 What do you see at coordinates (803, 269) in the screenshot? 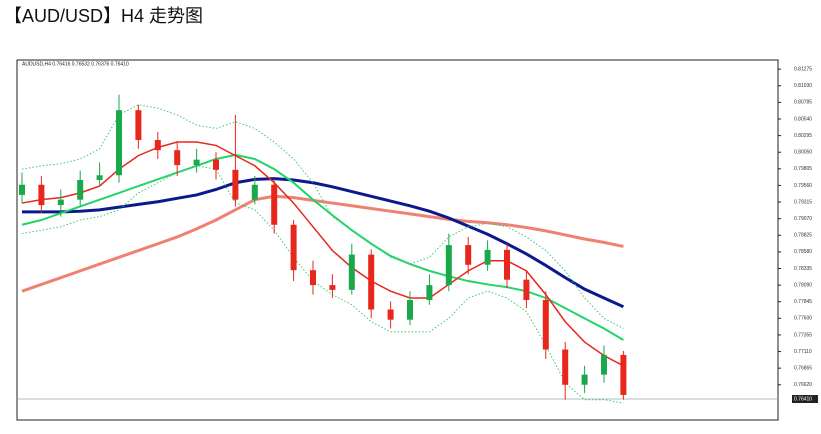
I see `y-tick-label: 0.78335` at bounding box center [803, 269].